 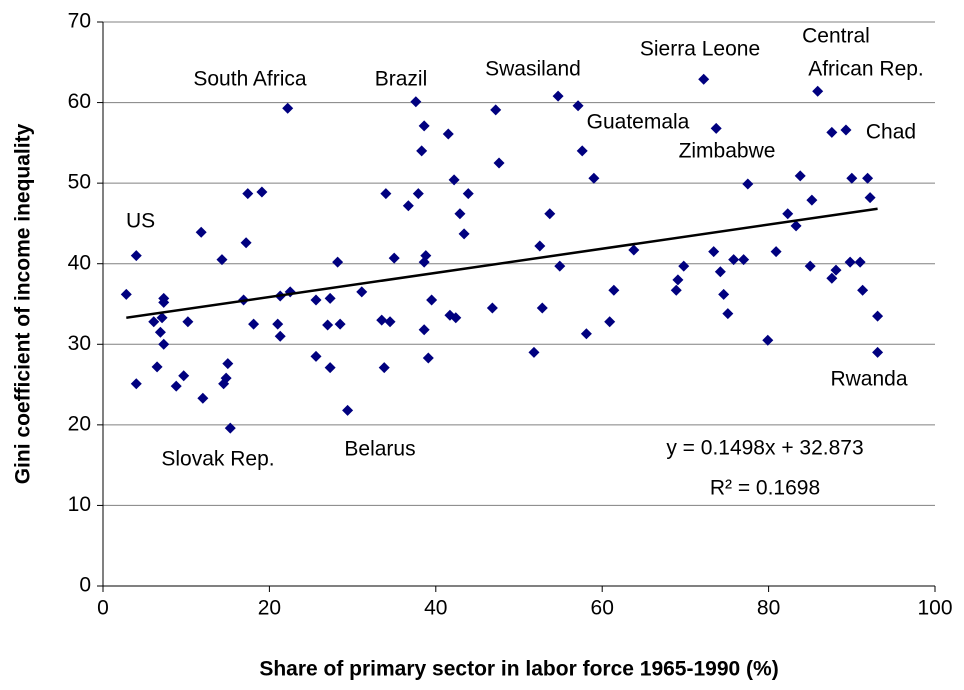 I want to click on x-tick-label: 20, so click(x=269, y=608).